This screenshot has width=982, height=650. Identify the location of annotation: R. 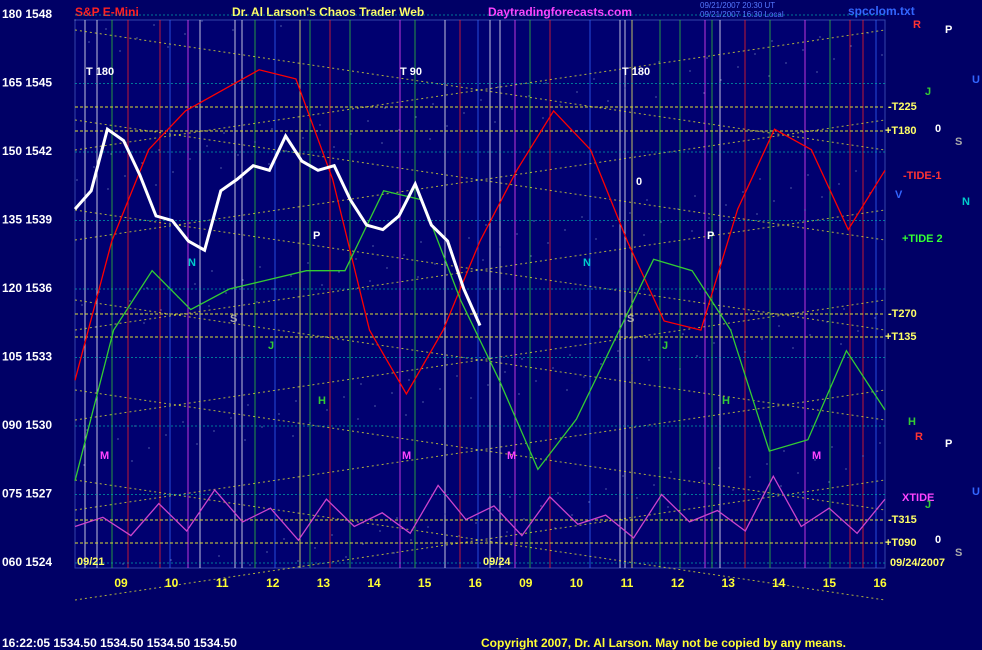
(917, 25).